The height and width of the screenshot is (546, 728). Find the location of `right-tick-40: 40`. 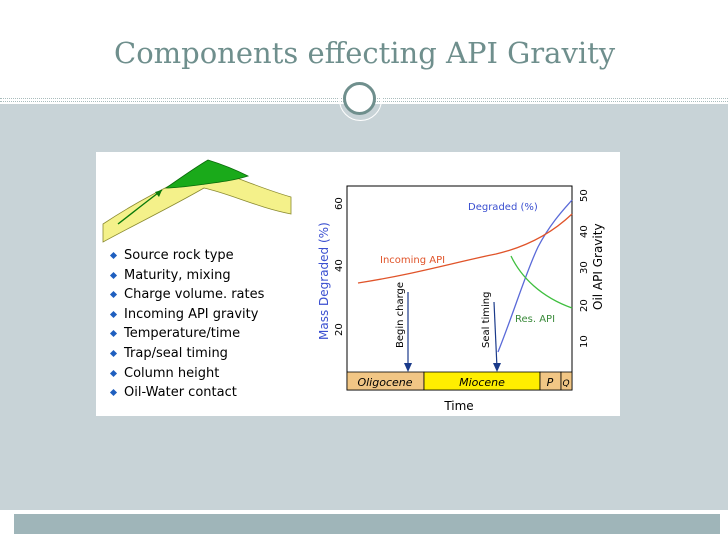

right-tick-40: 40 is located at coordinates (584, 231).